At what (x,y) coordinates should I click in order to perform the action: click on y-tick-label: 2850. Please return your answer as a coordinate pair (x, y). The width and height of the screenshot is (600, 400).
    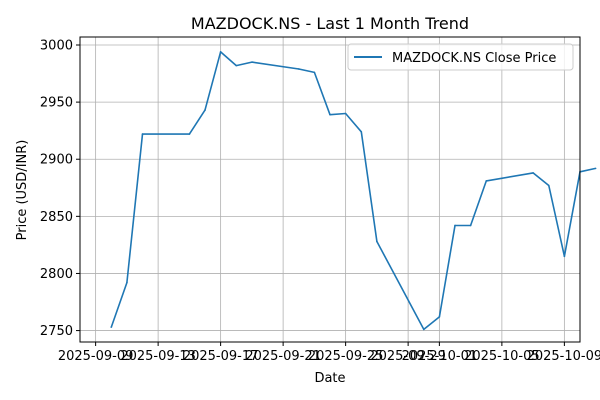
    Looking at the image, I should click on (56, 217).